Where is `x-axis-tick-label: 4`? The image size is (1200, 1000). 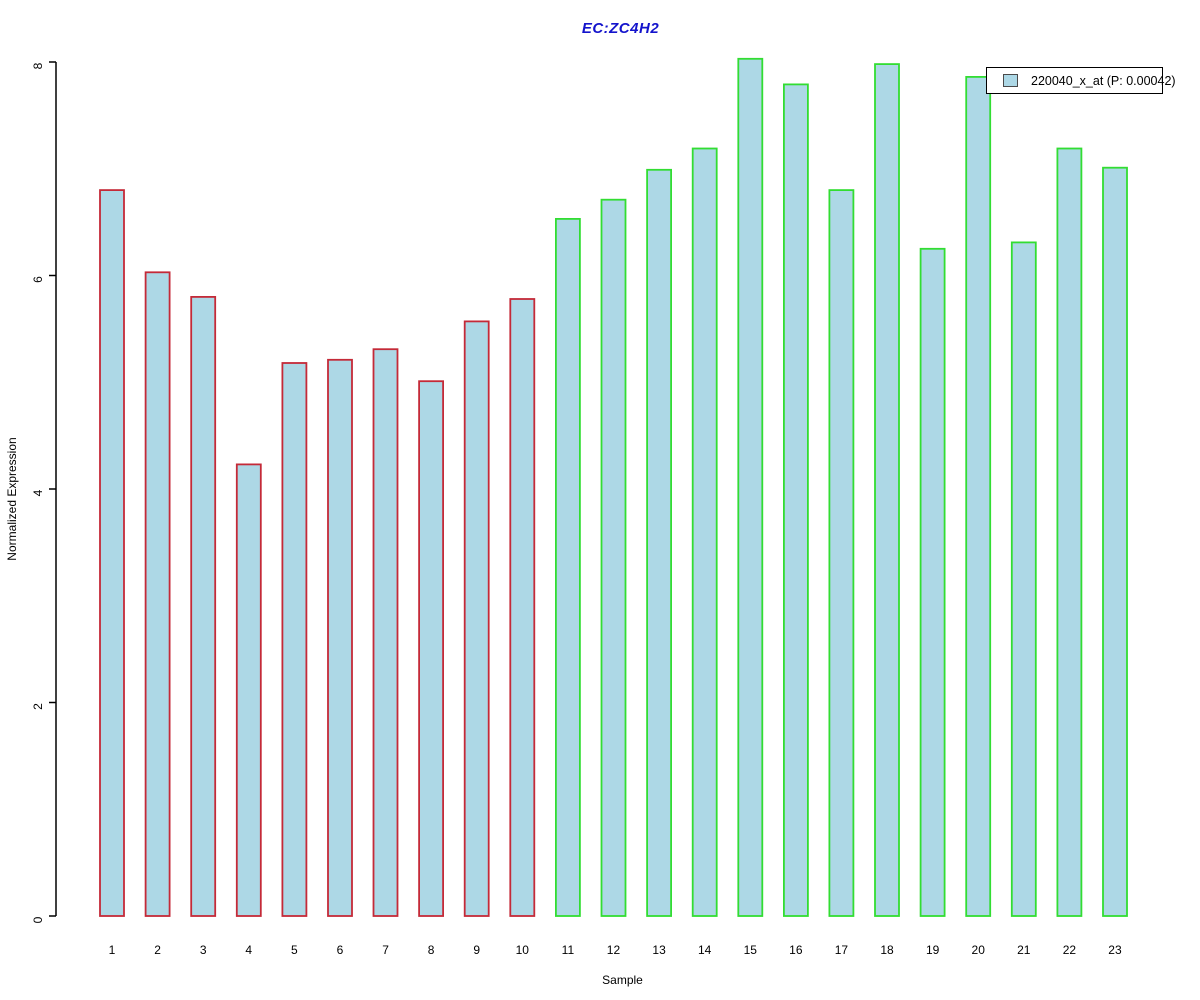 x-axis-tick-label: 4 is located at coordinates (248, 950).